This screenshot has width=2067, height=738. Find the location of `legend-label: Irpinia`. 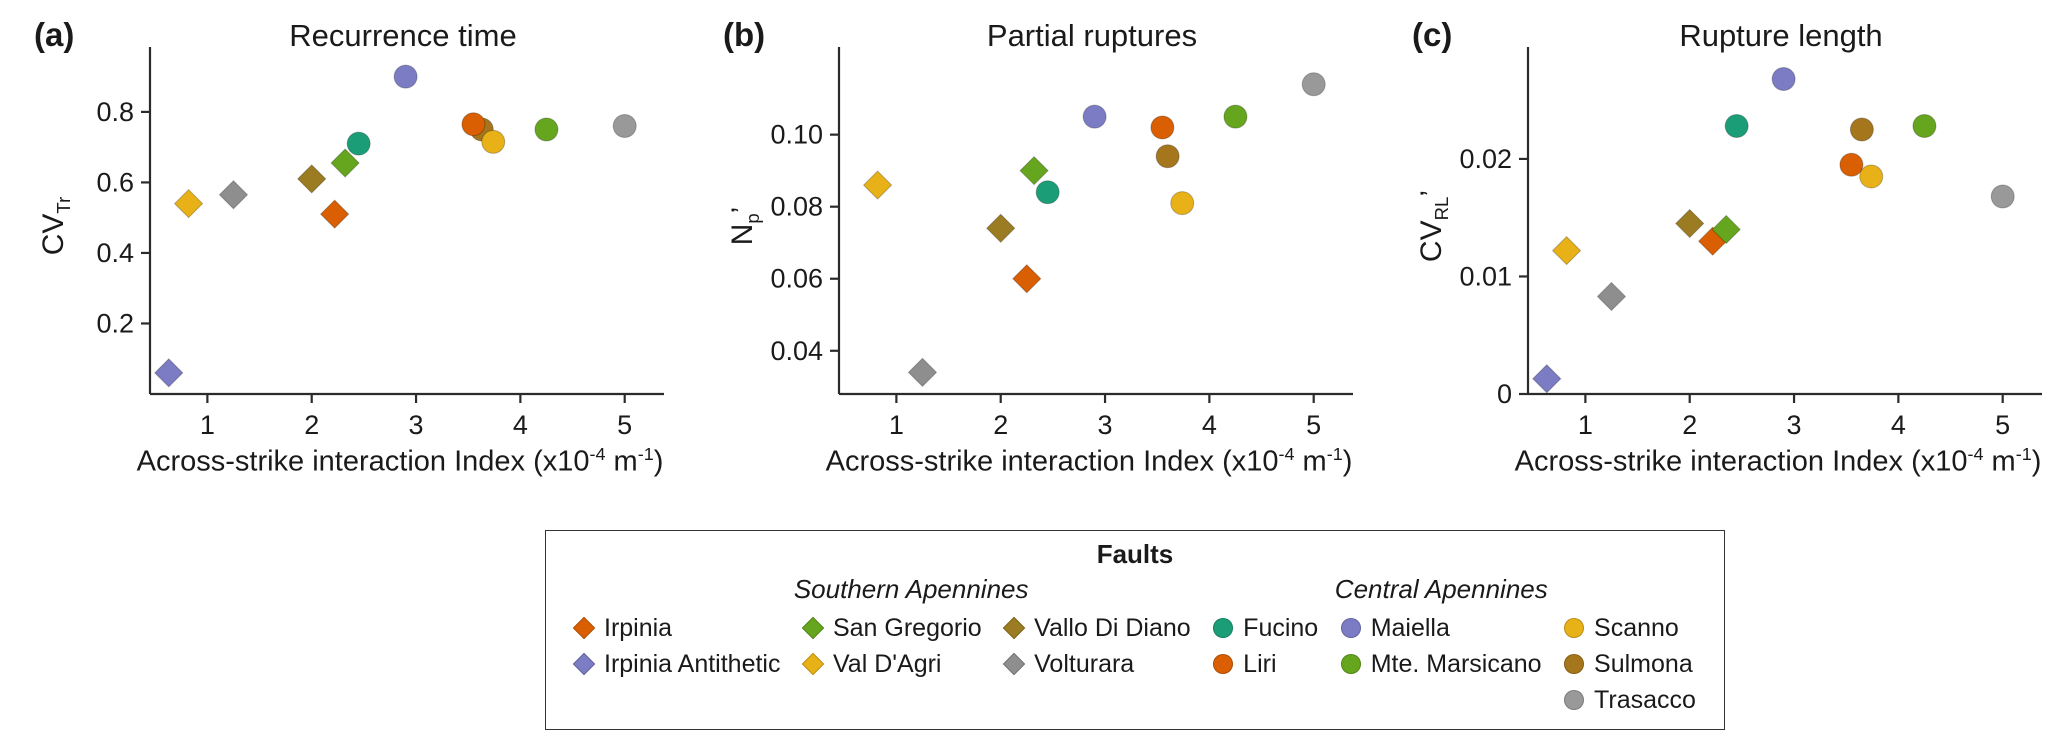

legend-label: Irpinia is located at coordinates (638, 627).